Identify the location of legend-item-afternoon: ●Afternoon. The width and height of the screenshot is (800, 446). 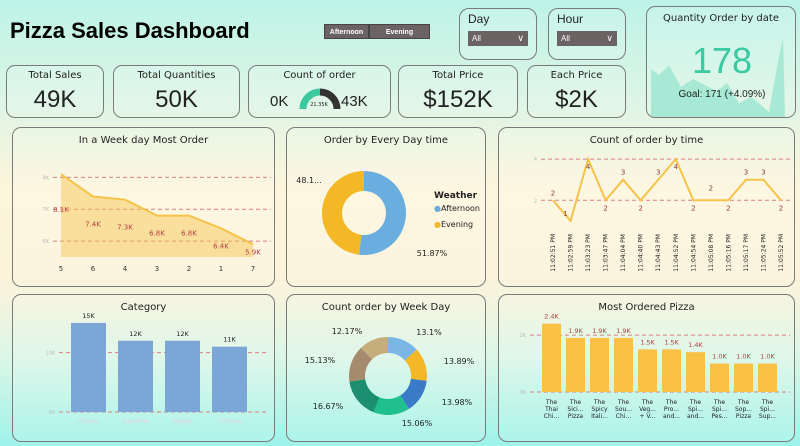
(457, 208).